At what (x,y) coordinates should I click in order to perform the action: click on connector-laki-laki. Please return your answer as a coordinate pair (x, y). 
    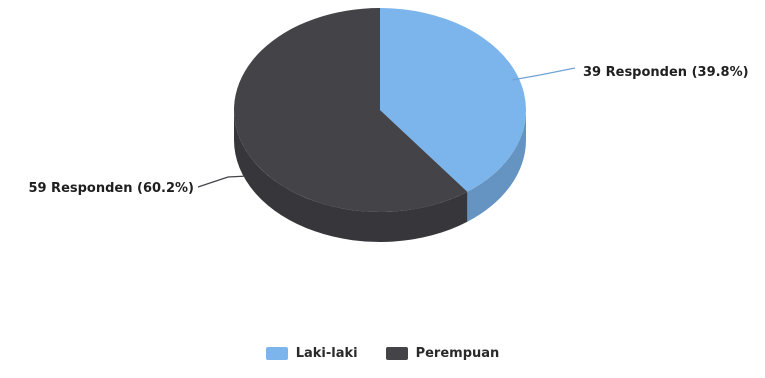
    Looking at the image, I should click on (544, 74).